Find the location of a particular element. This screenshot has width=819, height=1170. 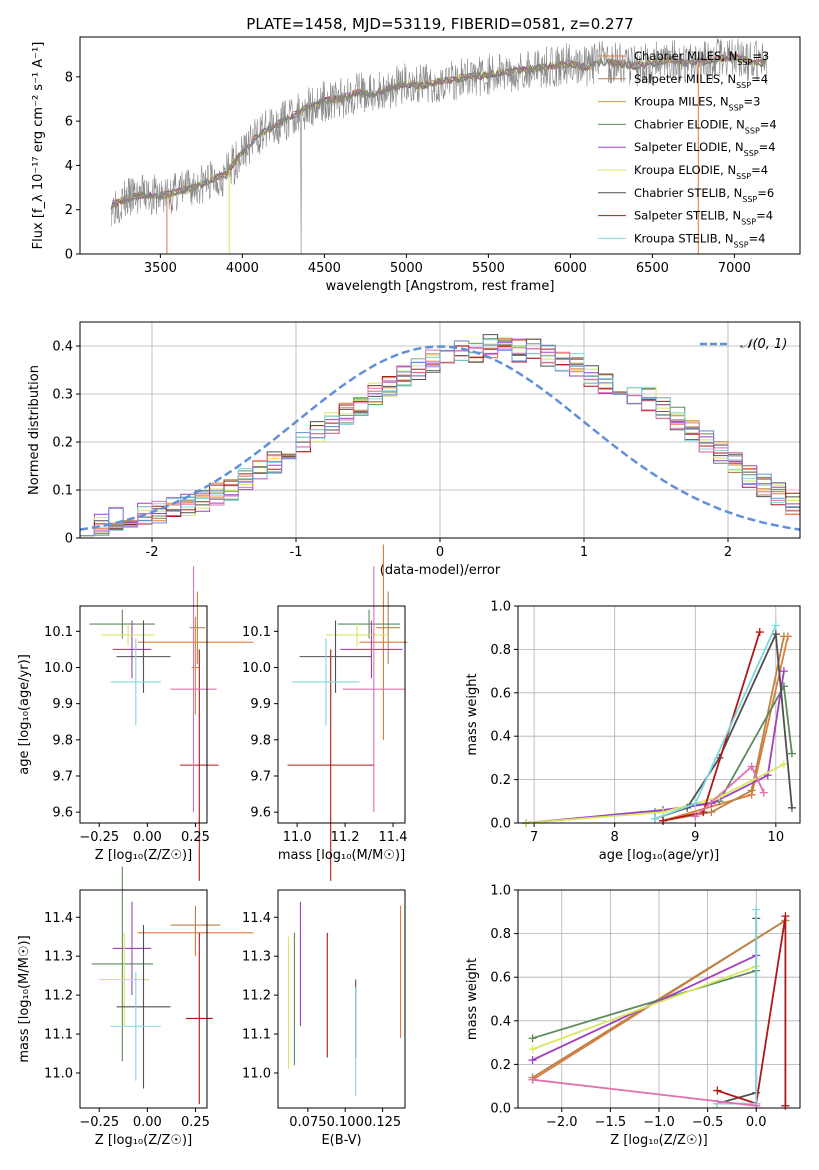

x-tick-label: −2.0 is located at coordinates (562, 1122).